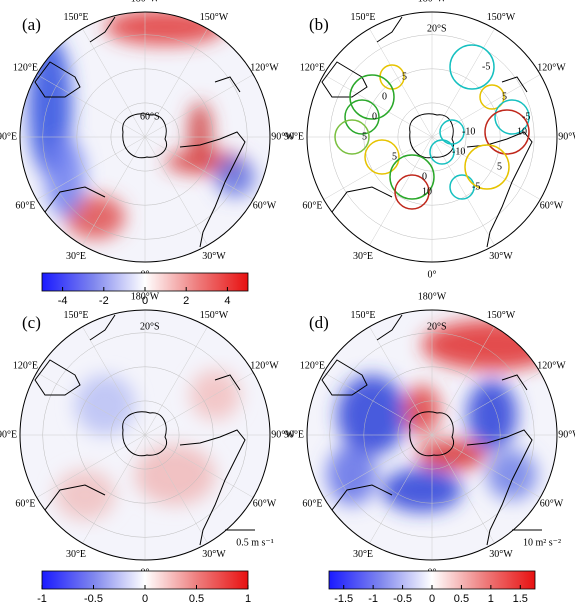 This screenshot has height=610, width=575. Describe the element at coordinates (214, 256) in the screenshot. I see `longitude-label: 30°W` at that location.